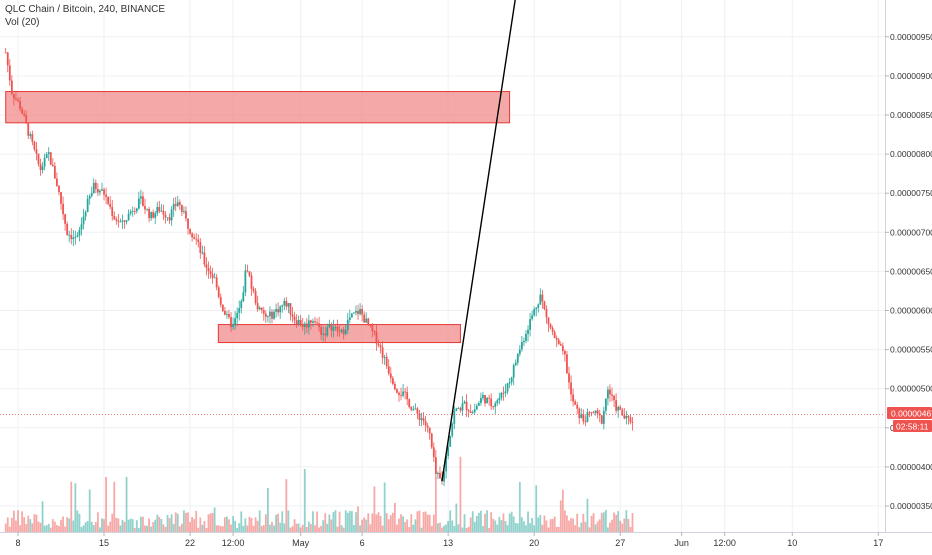 Image resolution: width=932 pixels, height=555 pixels. Describe the element at coordinates (620, 543) in the screenshot. I see `time-tick-label: 27` at that location.